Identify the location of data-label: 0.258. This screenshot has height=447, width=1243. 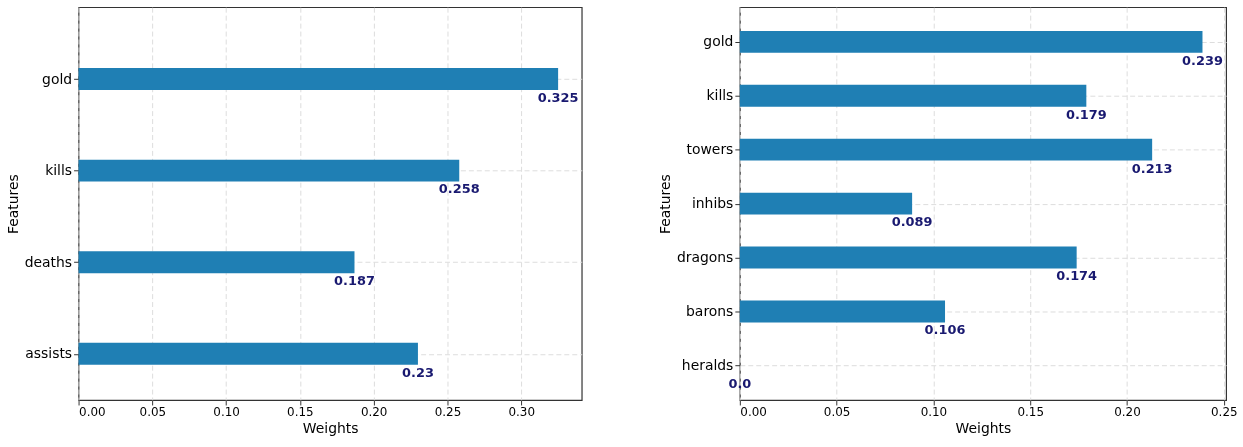
(459, 189).